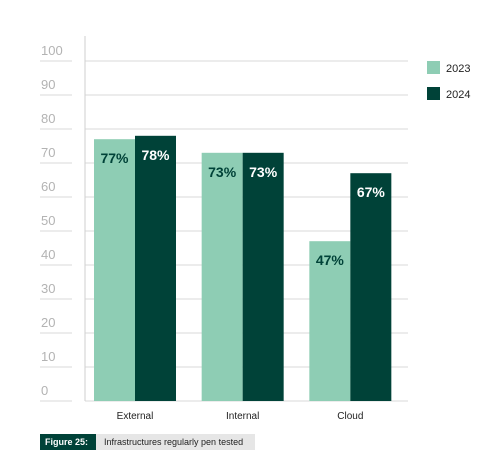 This screenshot has height=473, width=494. I want to click on legend-label: 2023, so click(458, 69).